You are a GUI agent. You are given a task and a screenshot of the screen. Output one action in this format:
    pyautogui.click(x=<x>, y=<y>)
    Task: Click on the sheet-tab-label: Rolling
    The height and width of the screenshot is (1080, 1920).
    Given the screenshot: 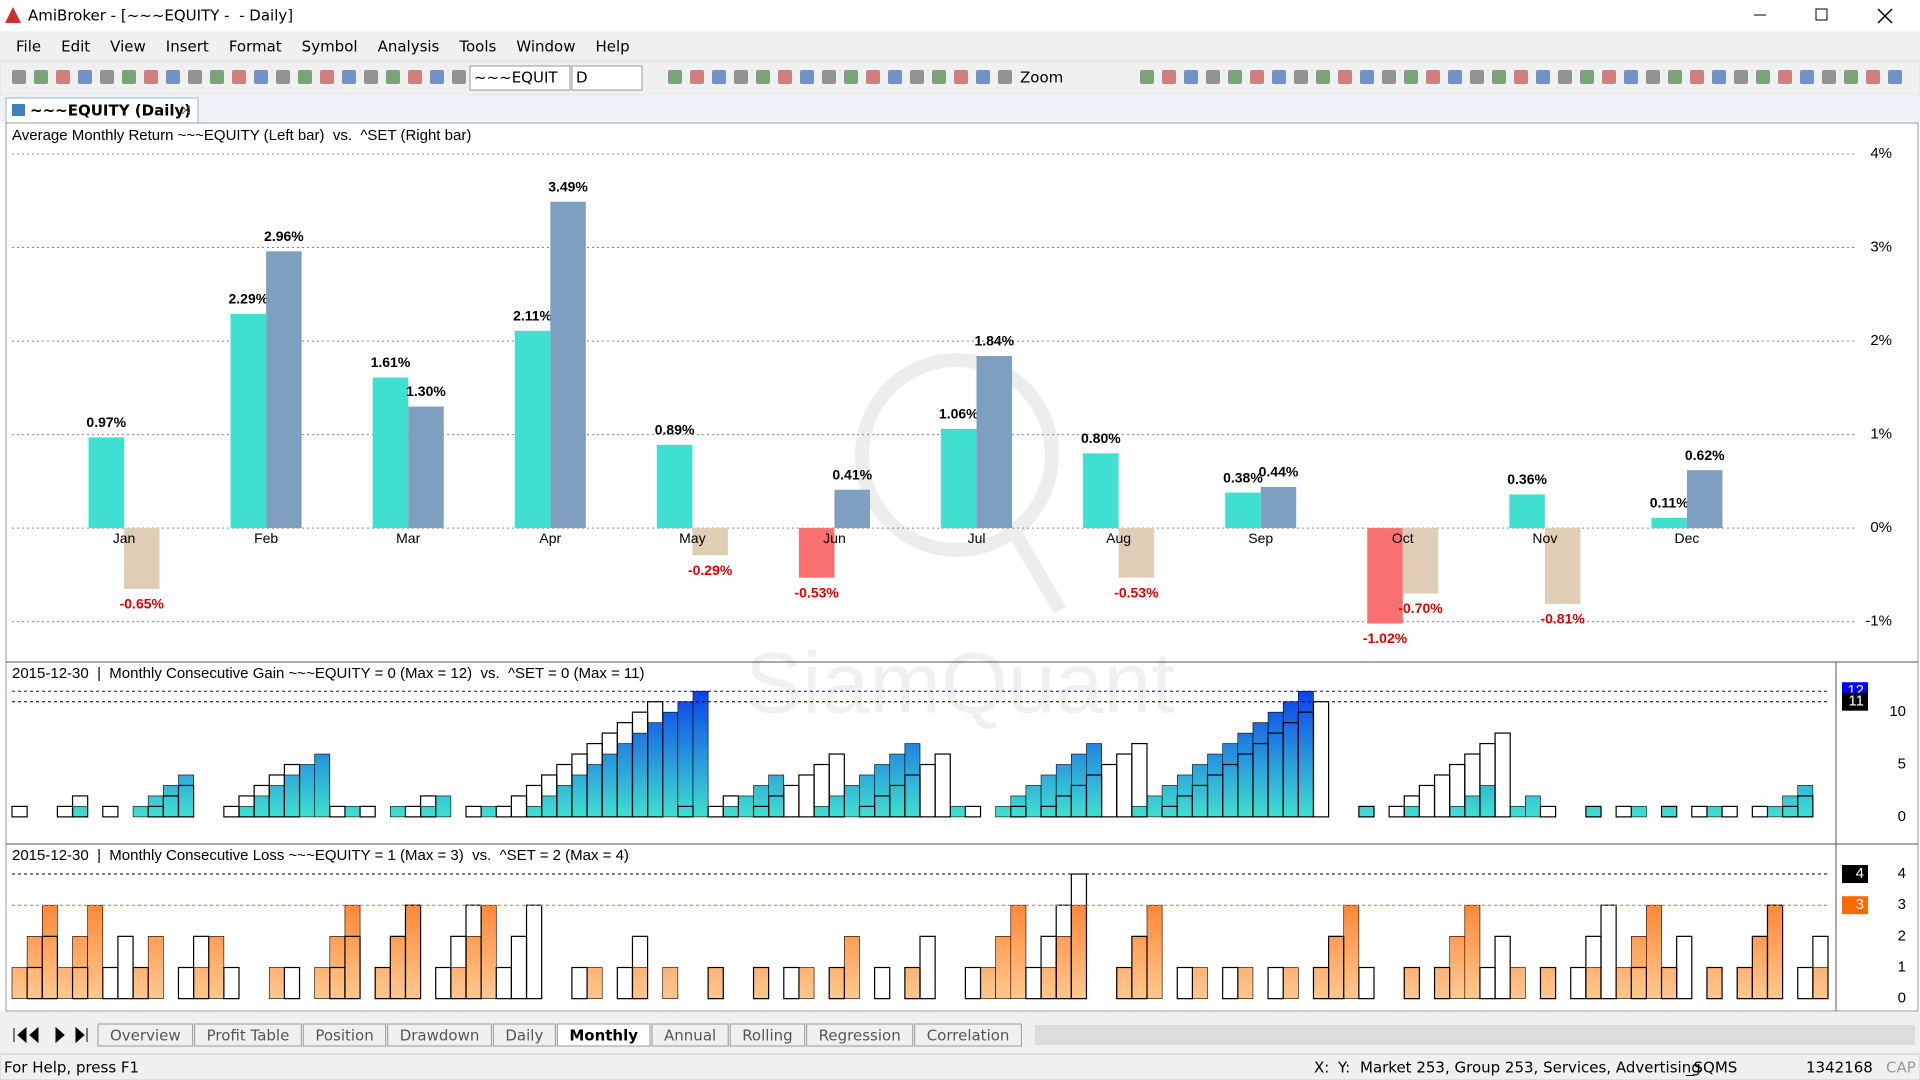 What is the action you would take?
    pyautogui.click(x=767, y=1036)
    